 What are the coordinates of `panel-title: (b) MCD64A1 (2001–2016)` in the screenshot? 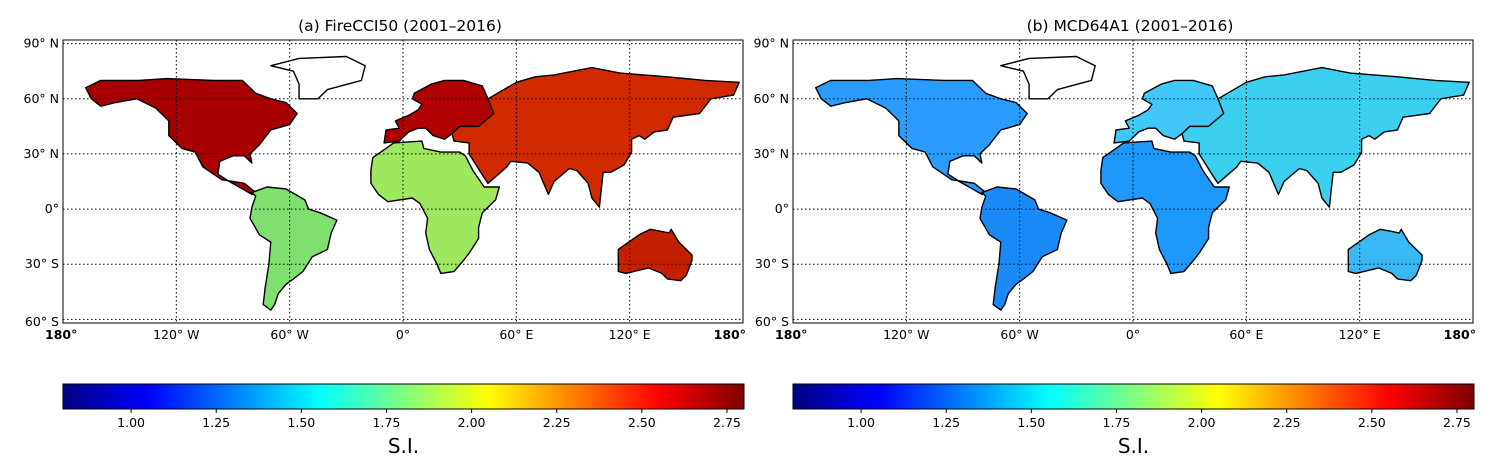 It's located at (1130, 26).